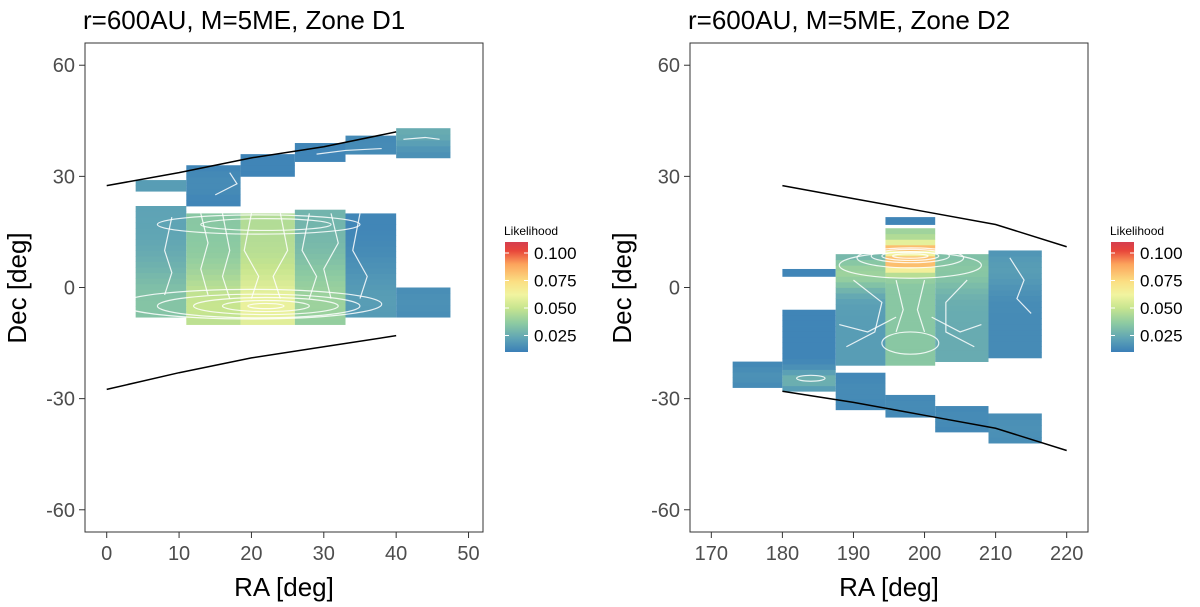 This screenshot has width=1200, height=607. What do you see at coordinates (555, 308) in the screenshot?
I see `legend-tick-label: 0.050` at bounding box center [555, 308].